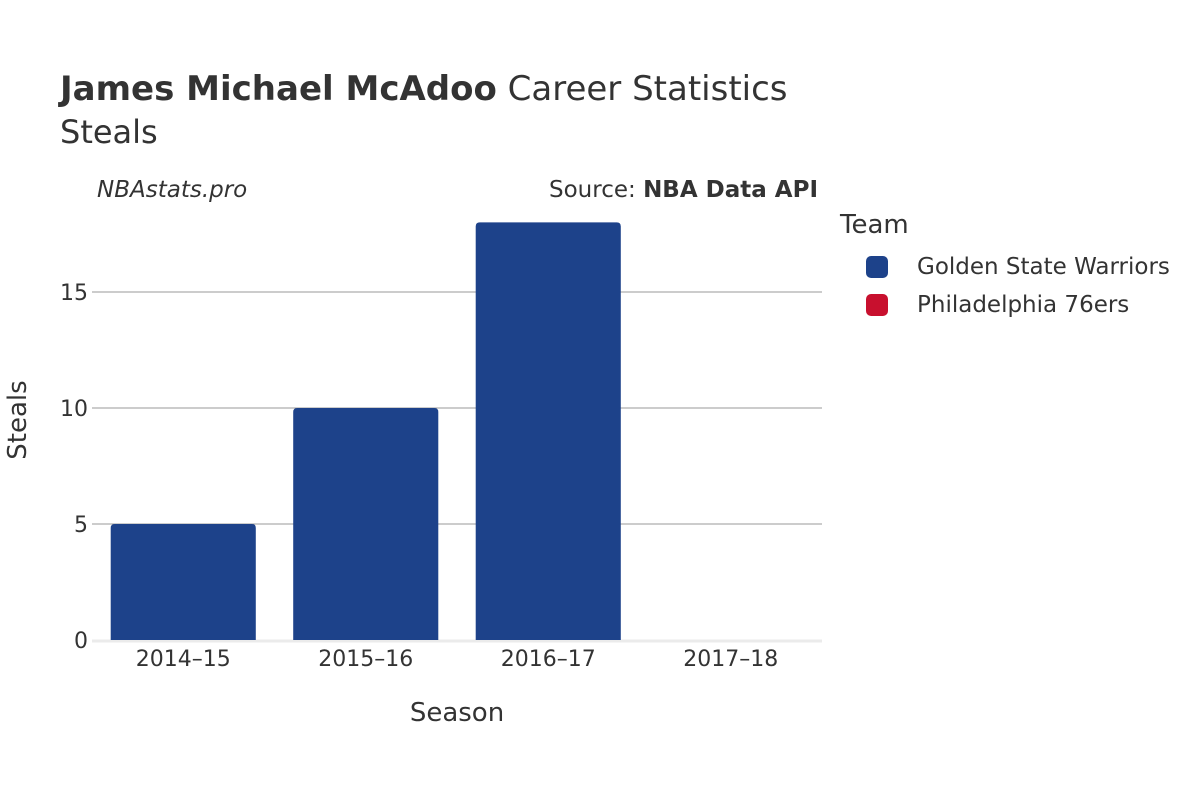  I want to click on legend-item-golden-state-warriors: Golden State Warriors, so click(1018, 267).